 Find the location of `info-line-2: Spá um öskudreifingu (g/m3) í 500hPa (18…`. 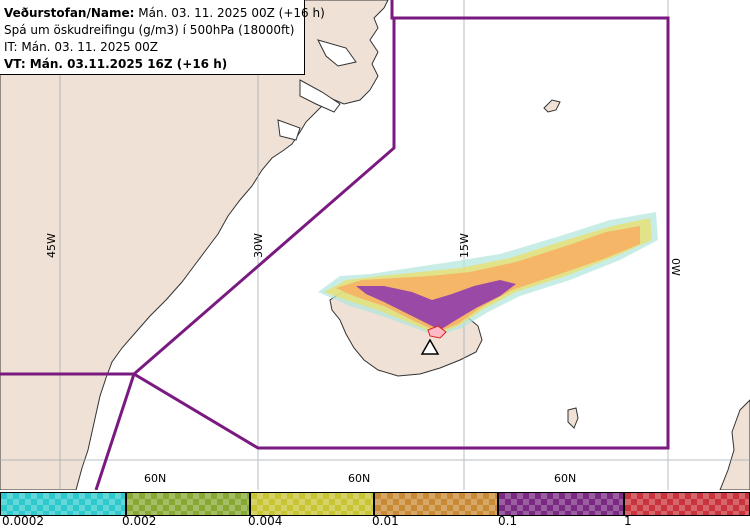

info-line-2: Spá um öskudreifingu (g/m3) í 500hPa (18… is located at coordinates (149, 30).